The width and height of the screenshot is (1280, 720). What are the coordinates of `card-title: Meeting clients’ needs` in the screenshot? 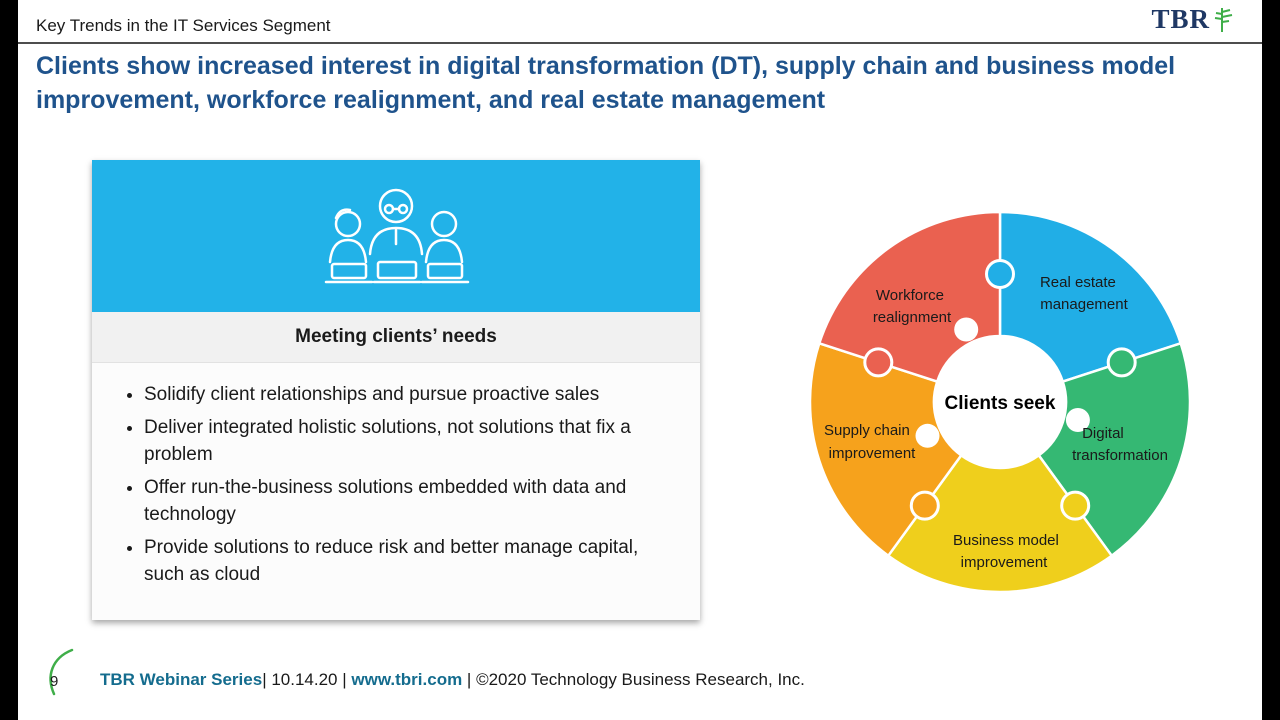 It's located at (396, 337).